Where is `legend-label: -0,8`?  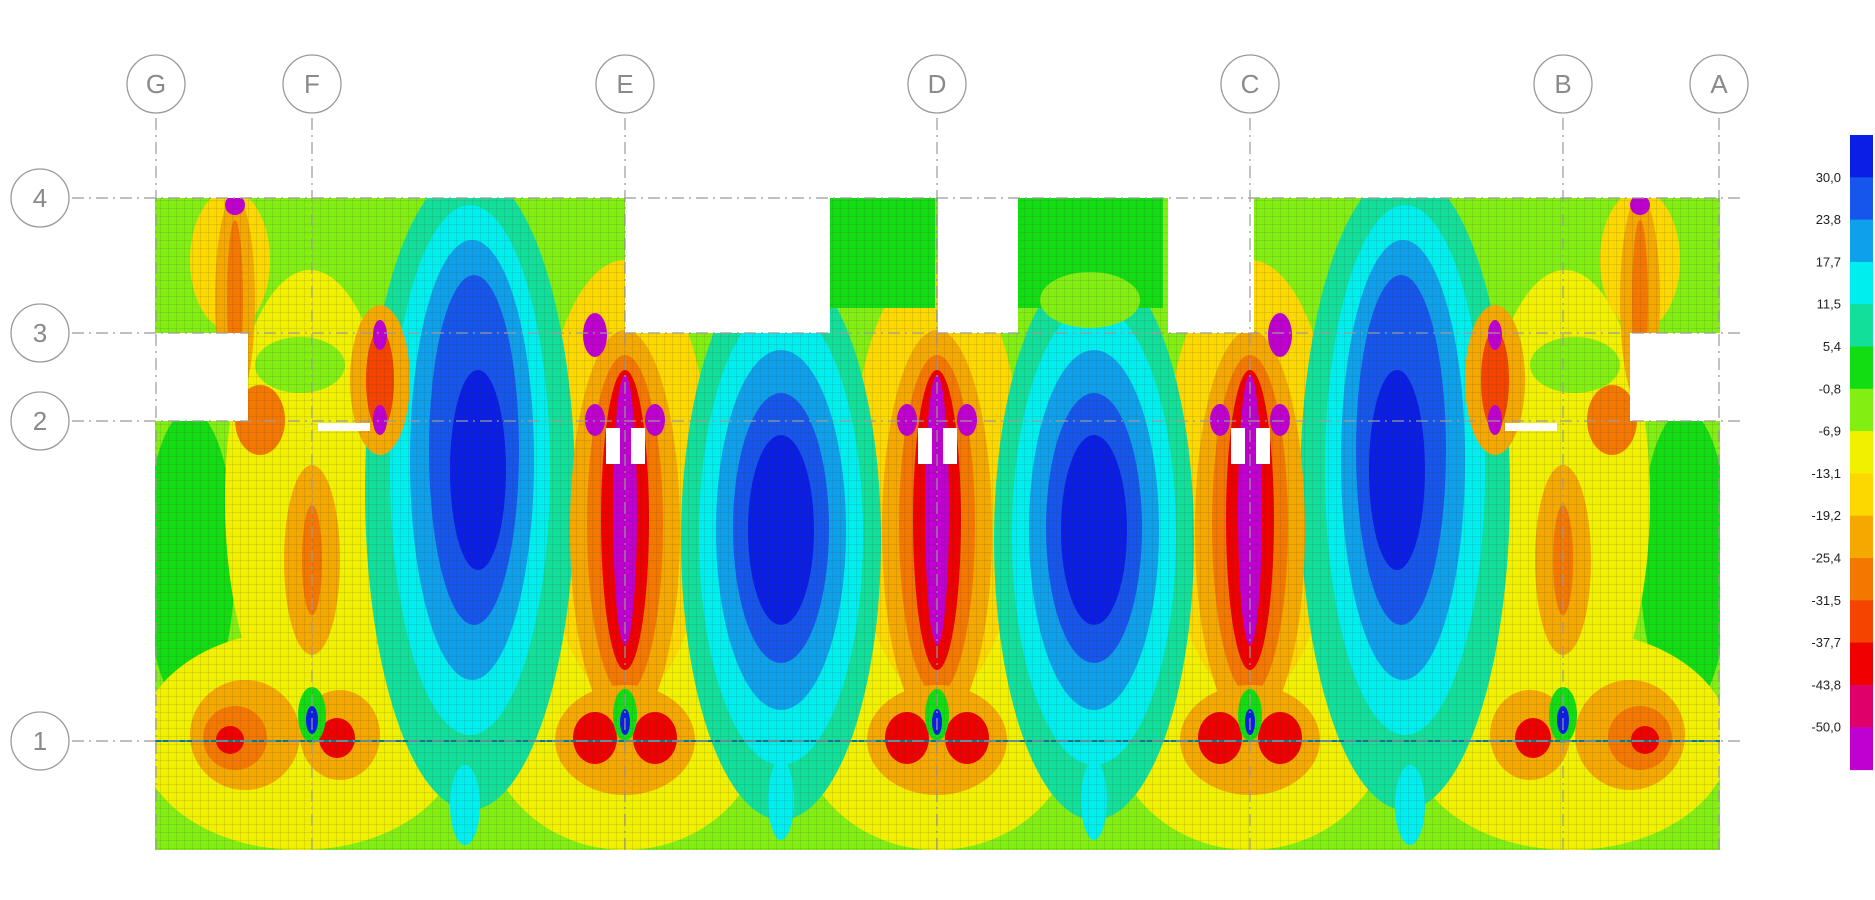 legend-label: -0,8 is located at coordinates (1830, 388).